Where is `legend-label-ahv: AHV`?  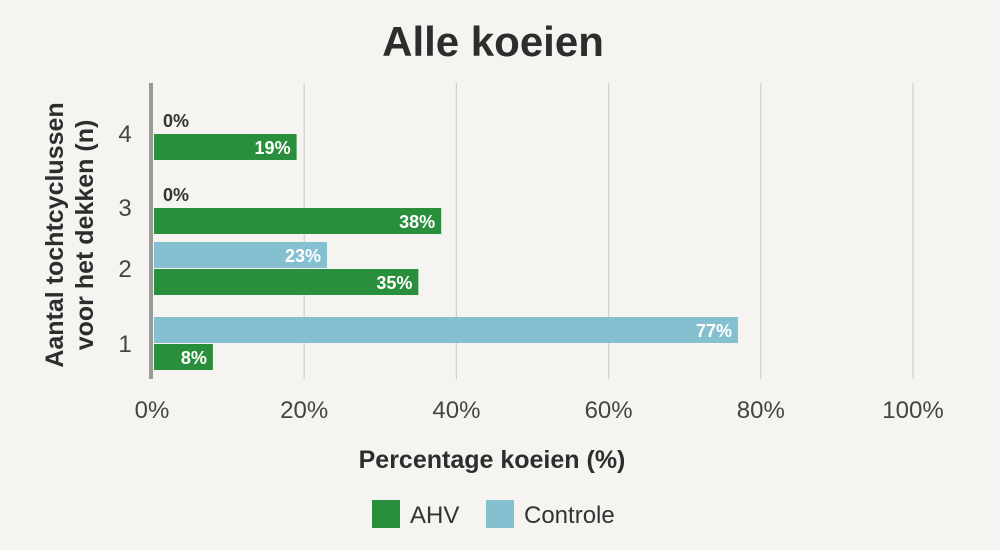
legend-label-ahv: AHV is located at coordinates (434, 515).